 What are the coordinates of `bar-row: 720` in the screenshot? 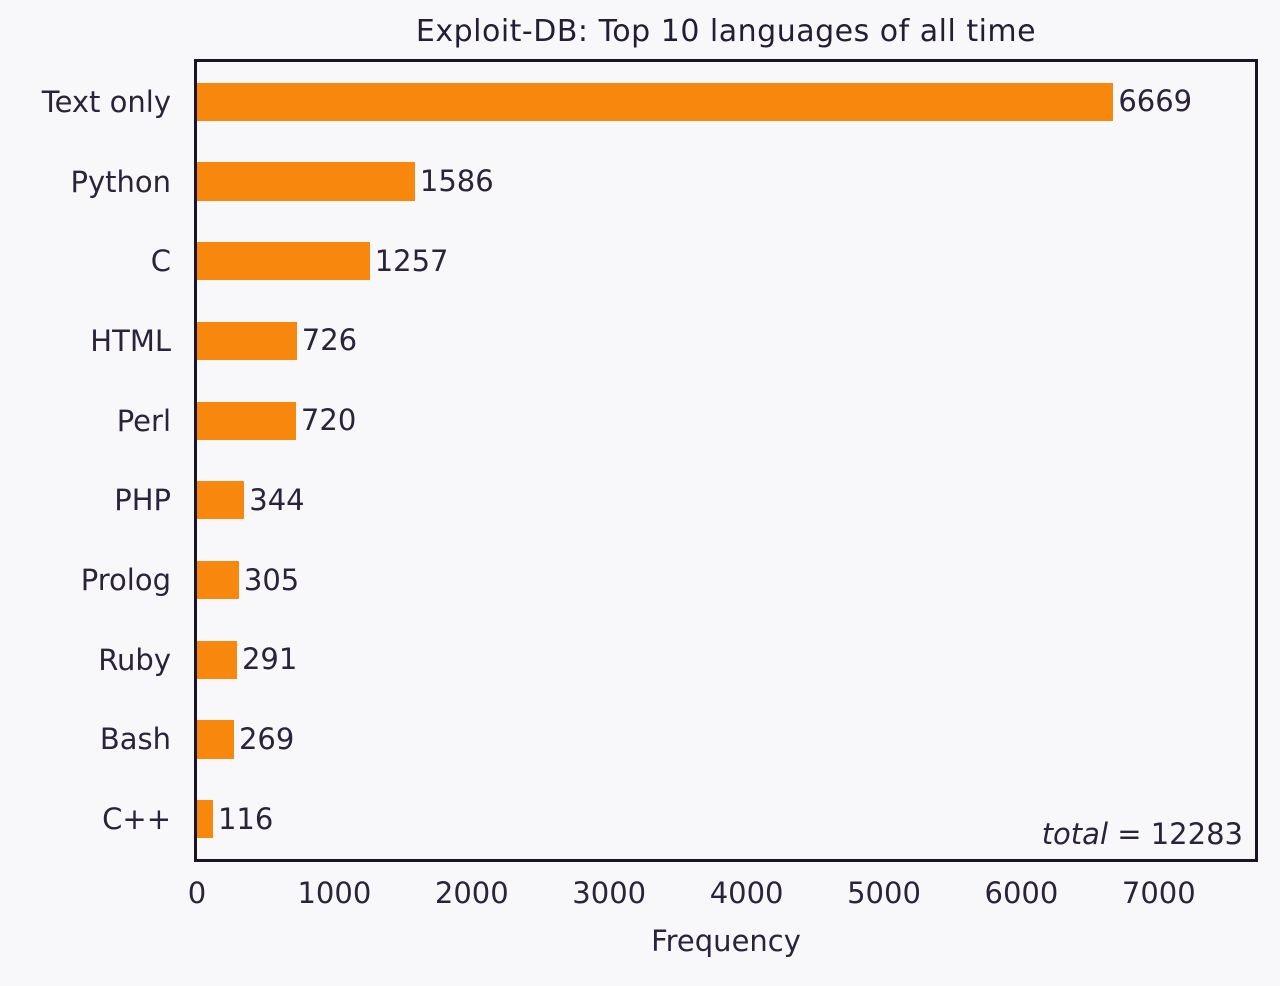 It's located at (726, 421).